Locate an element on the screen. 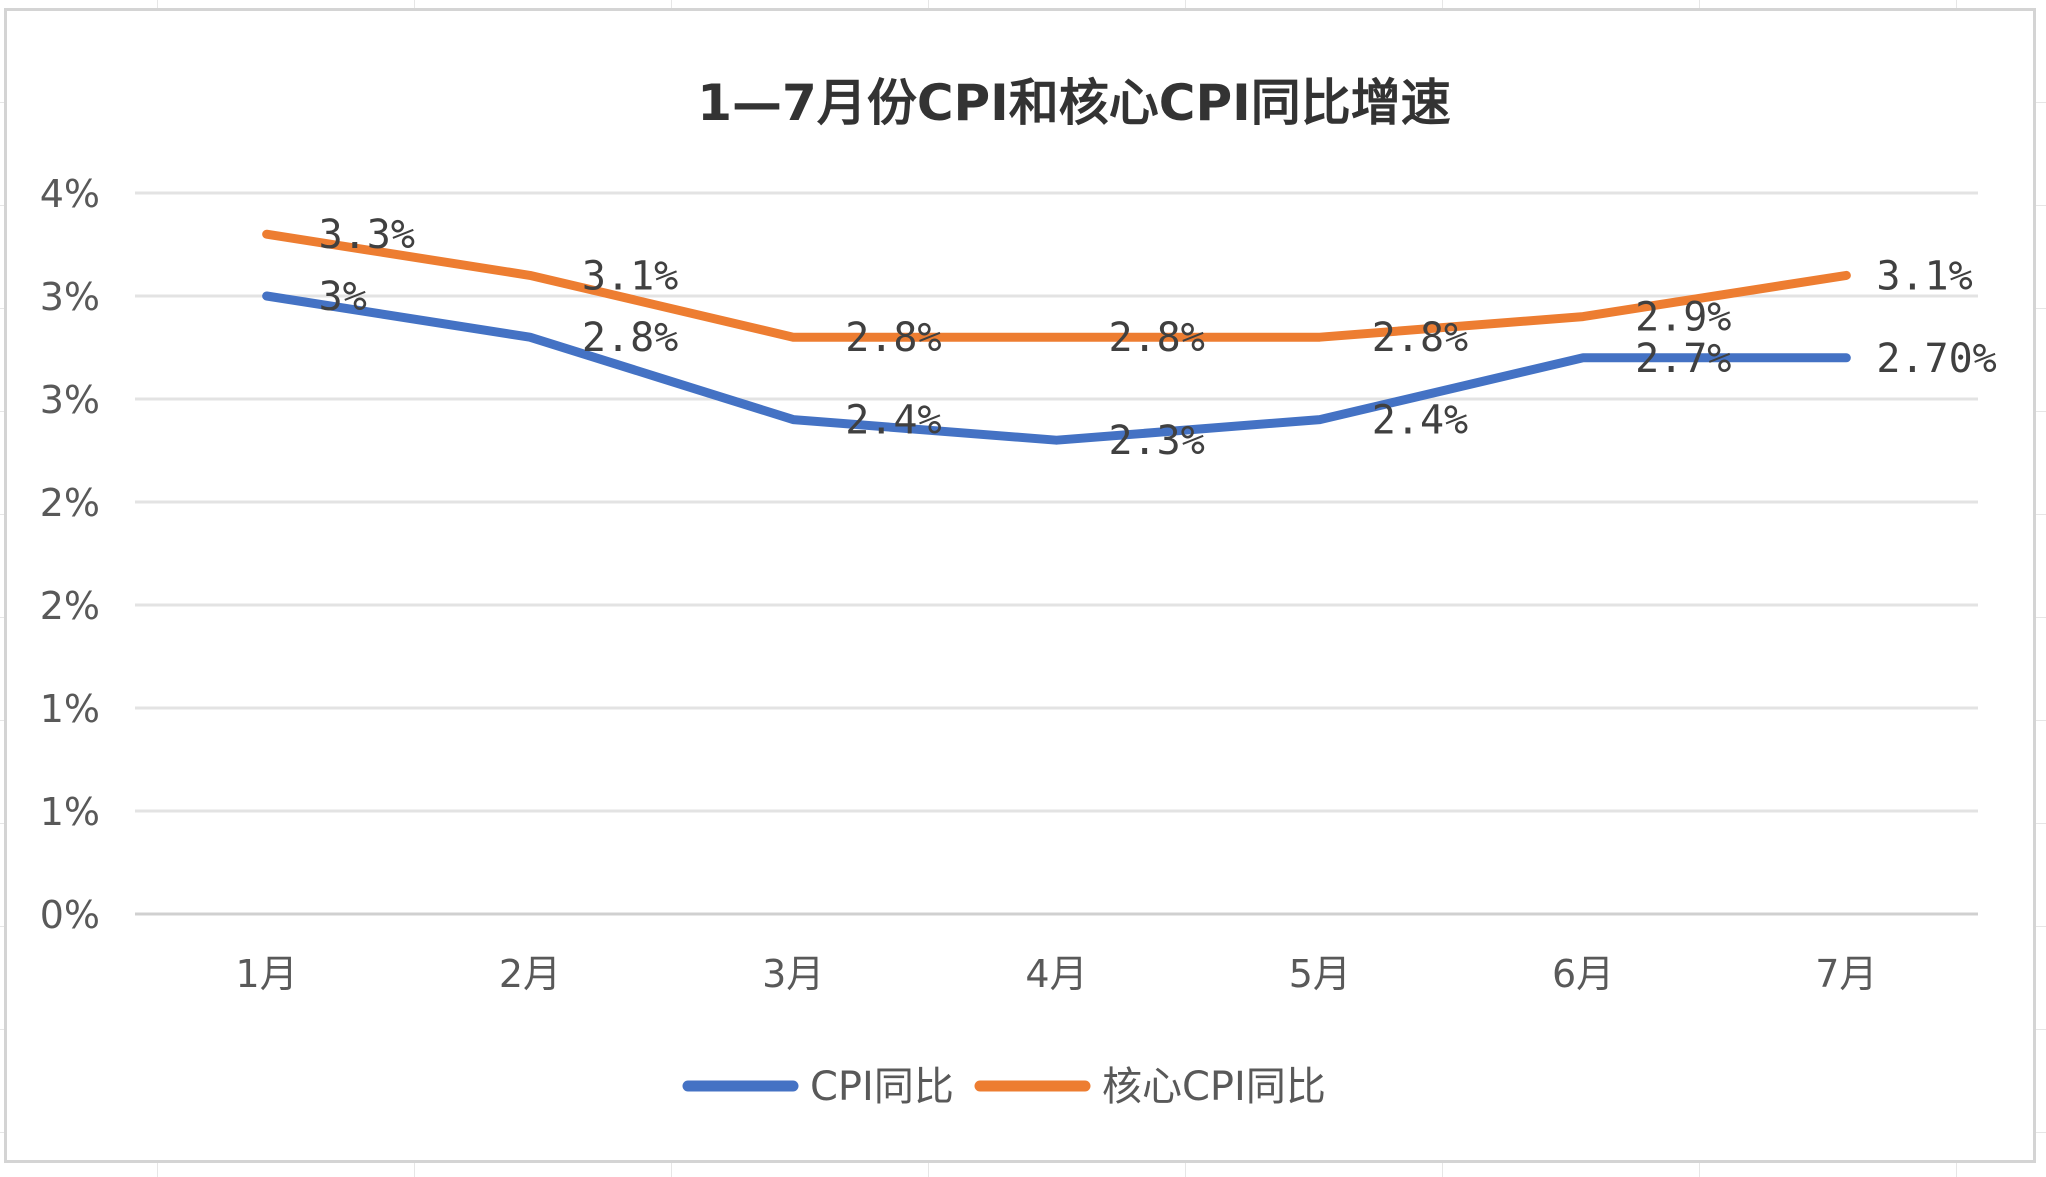 This screenshot has width=2046, height=1177. x-tick-label: 1月 is located at coordinates (267, 974).